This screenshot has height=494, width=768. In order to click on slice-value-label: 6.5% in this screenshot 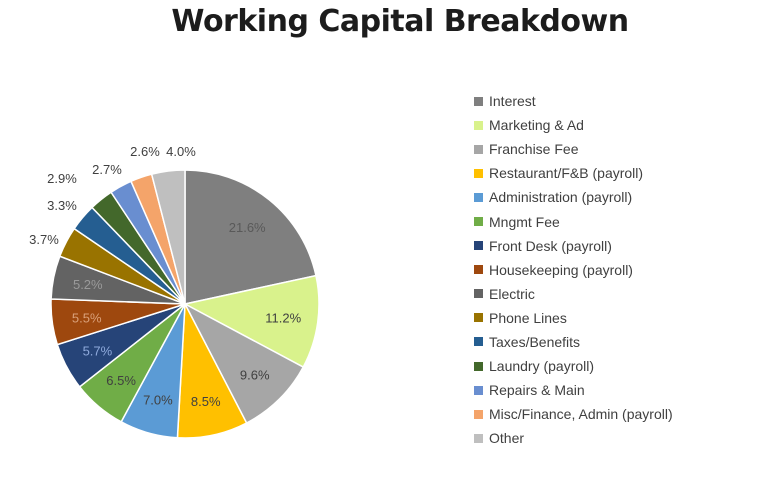, I will do `click(121, 380)`.